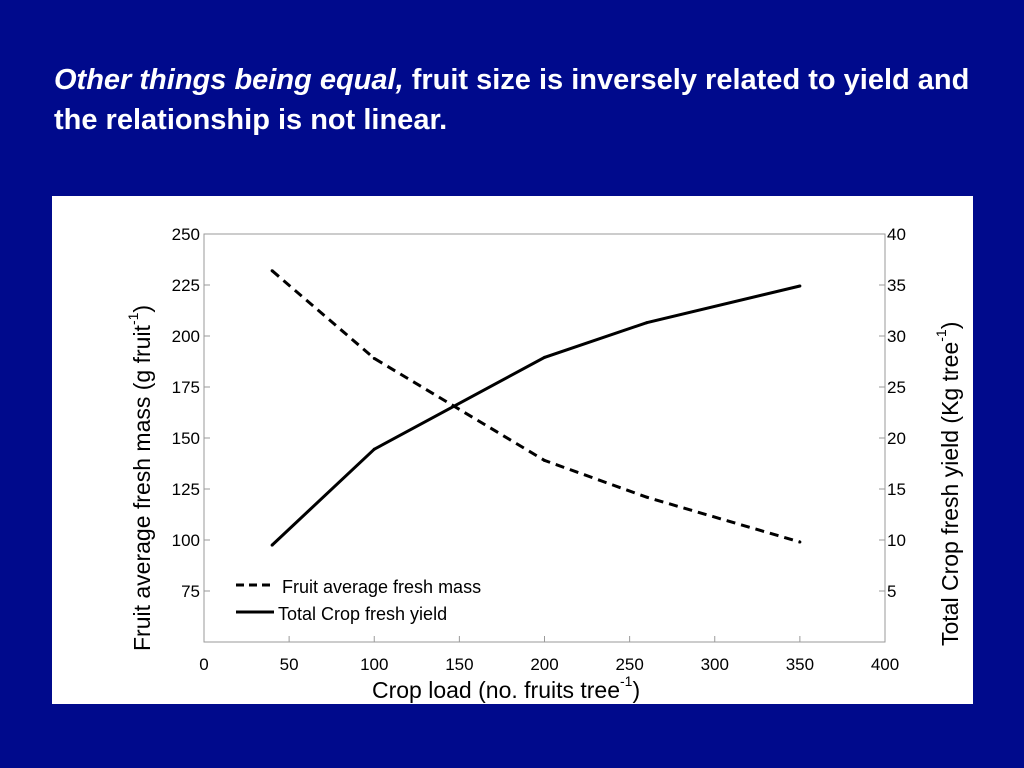 Image resolution: width=1024 pixels, height=768 pixels. Describe the element at coordinates (629, 664) in the screenshot. I see `x-tick-label: 250` at that location.